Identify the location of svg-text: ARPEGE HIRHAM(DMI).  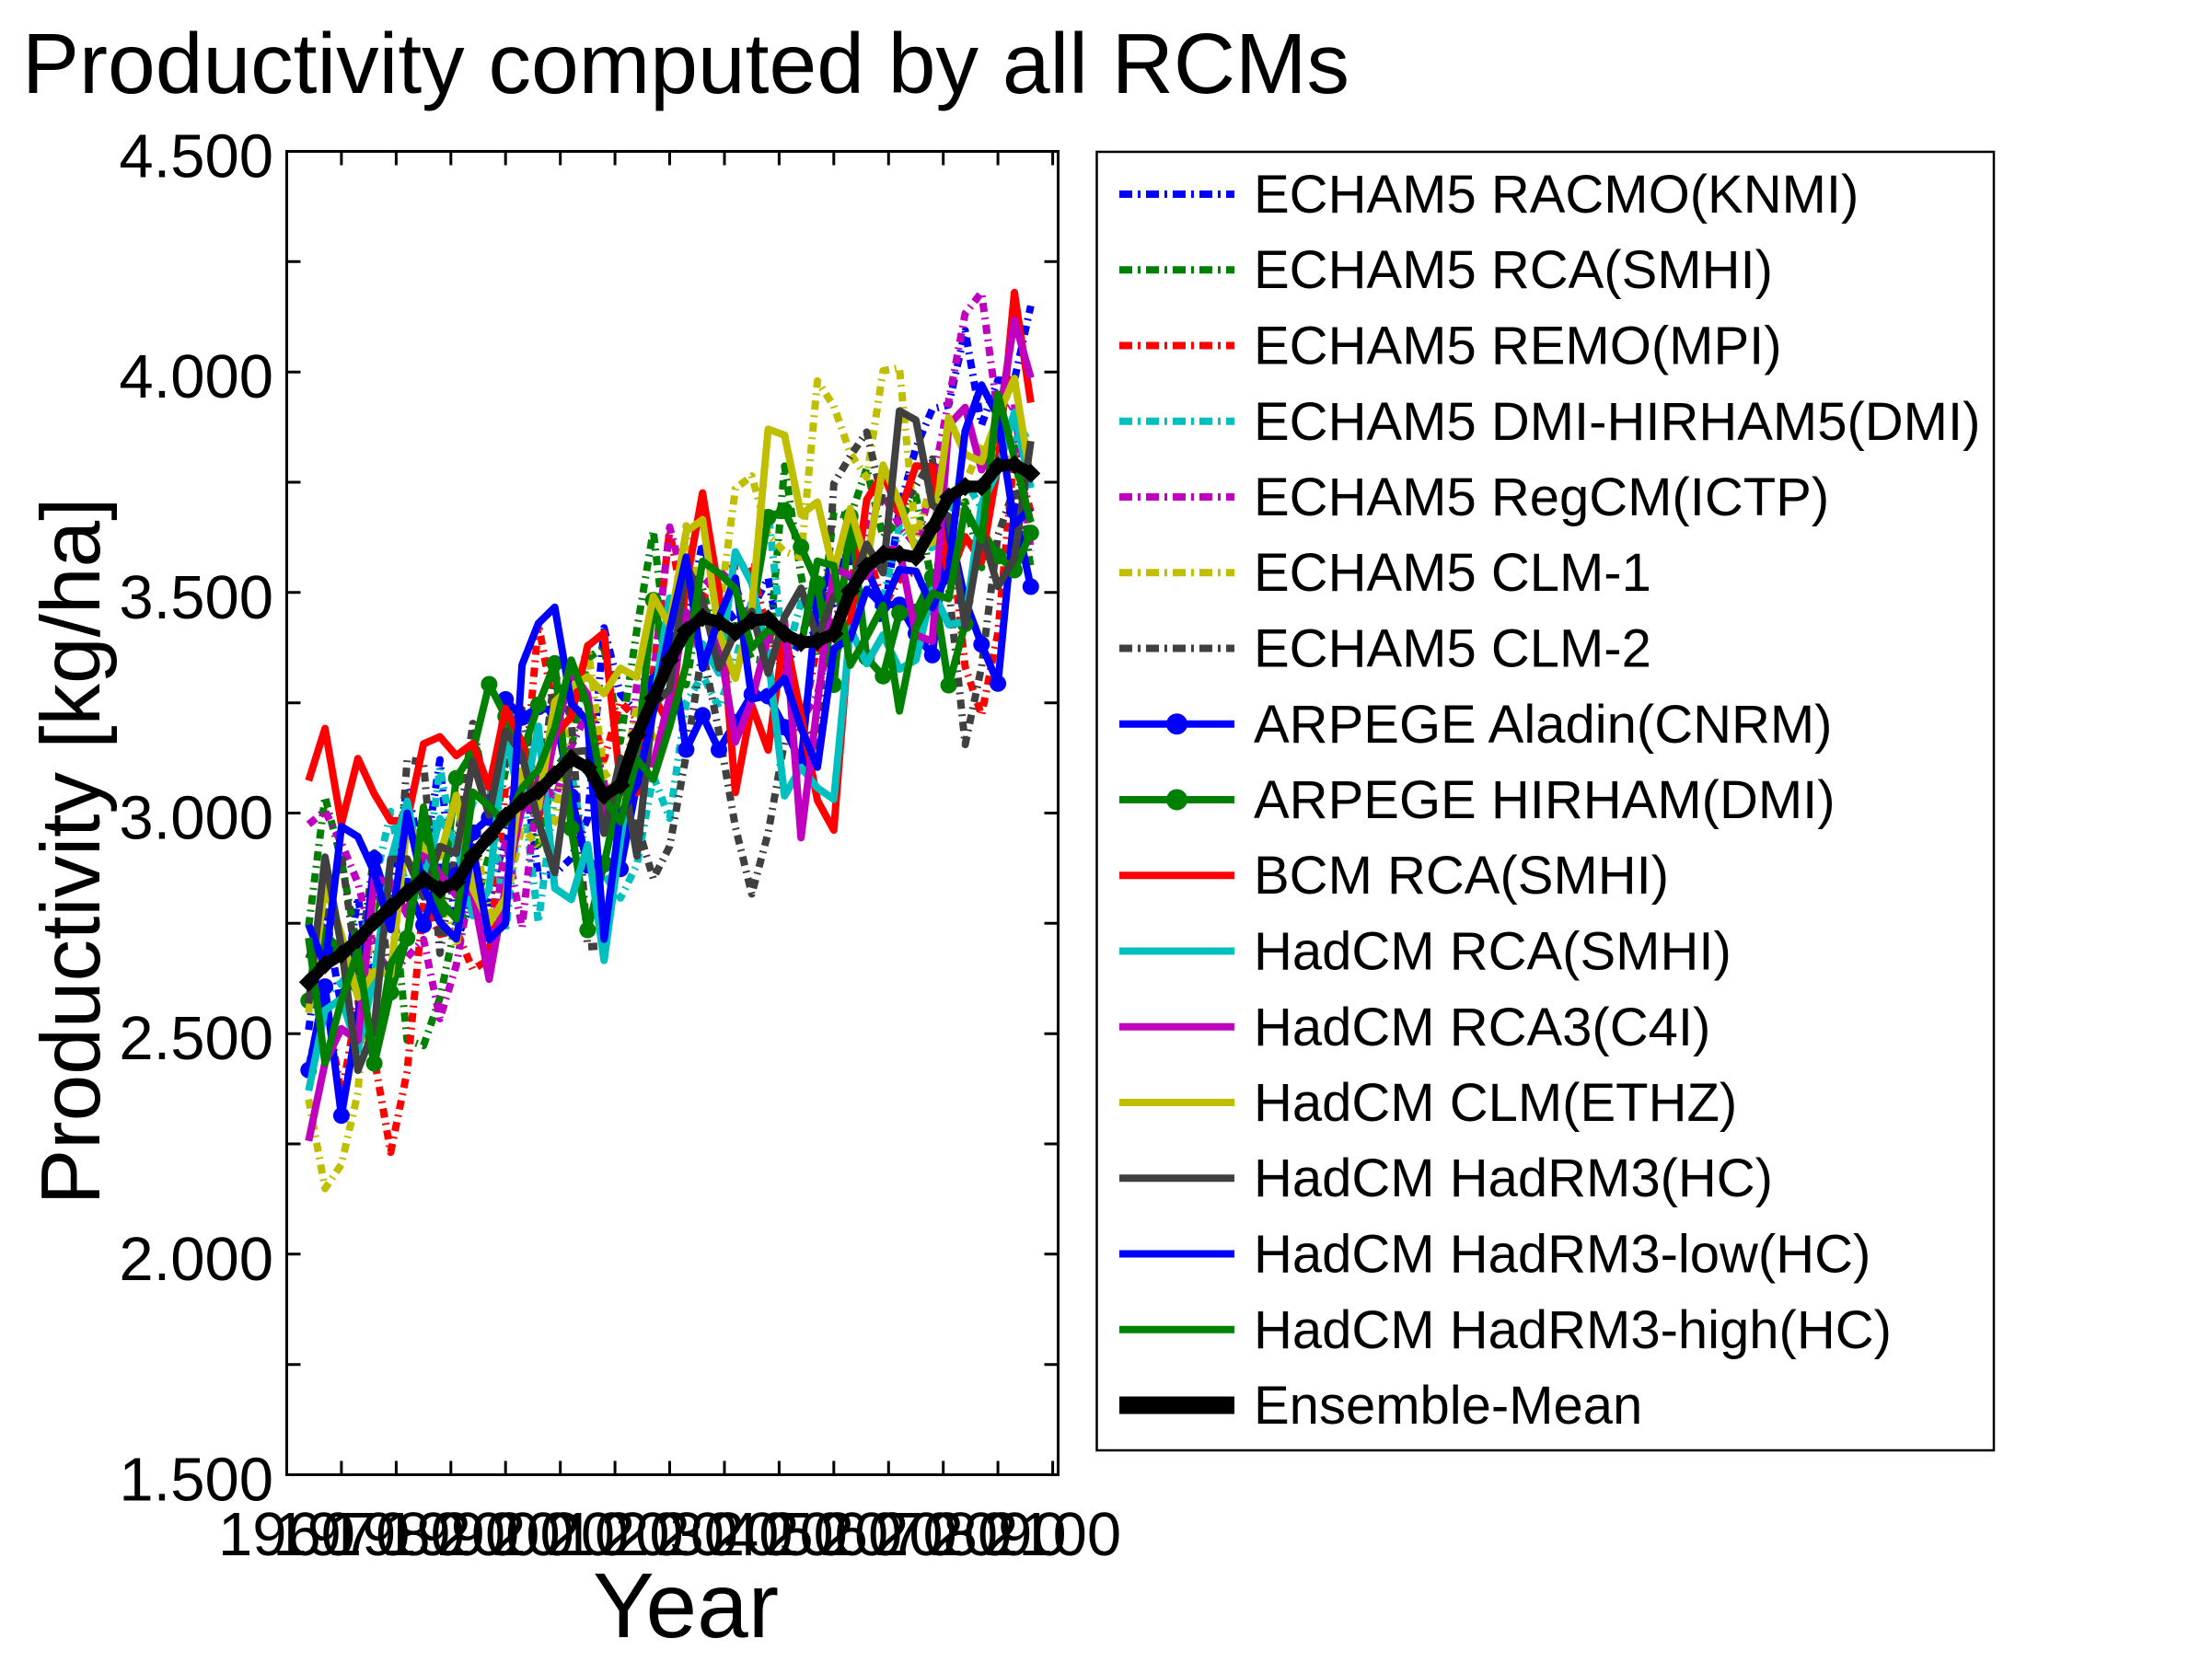
(1545, 800).